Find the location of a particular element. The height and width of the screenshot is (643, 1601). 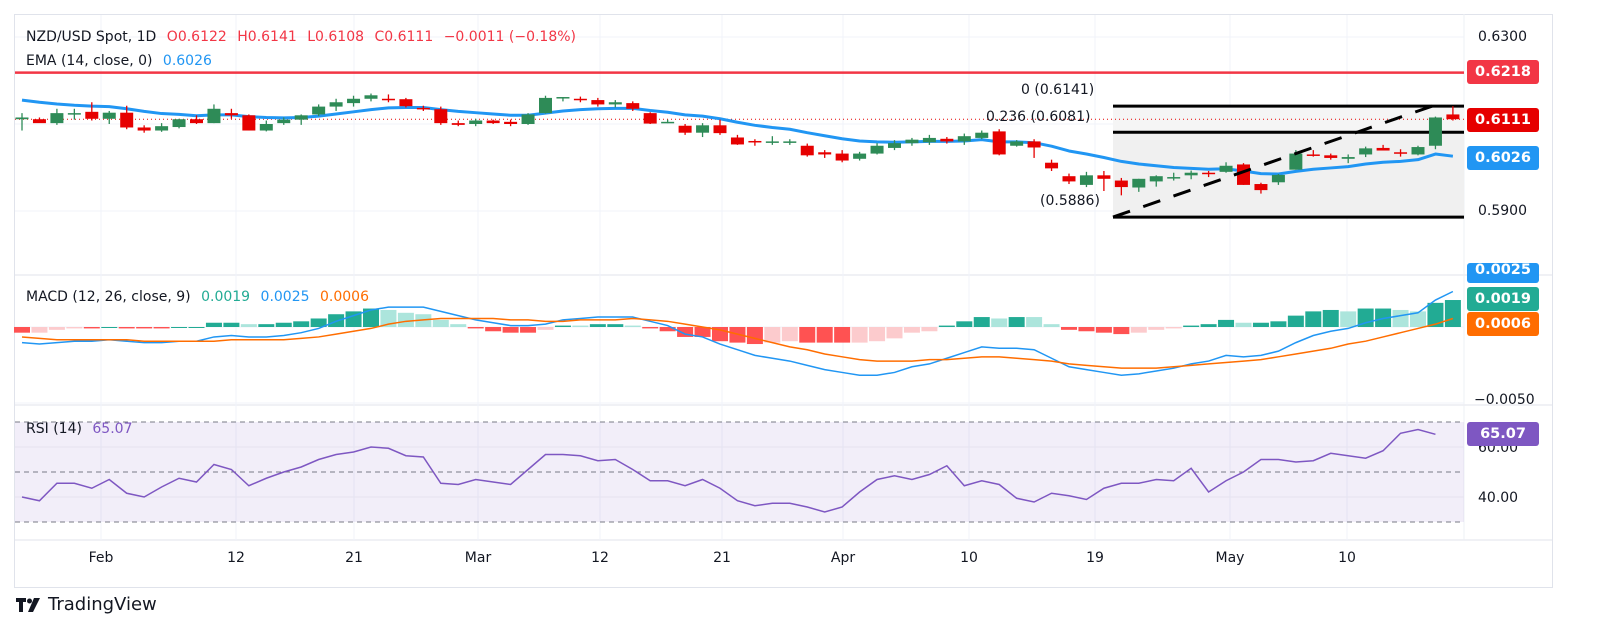

macd-signal-badge: 0.0006 is located at coordinates (1503, 324).